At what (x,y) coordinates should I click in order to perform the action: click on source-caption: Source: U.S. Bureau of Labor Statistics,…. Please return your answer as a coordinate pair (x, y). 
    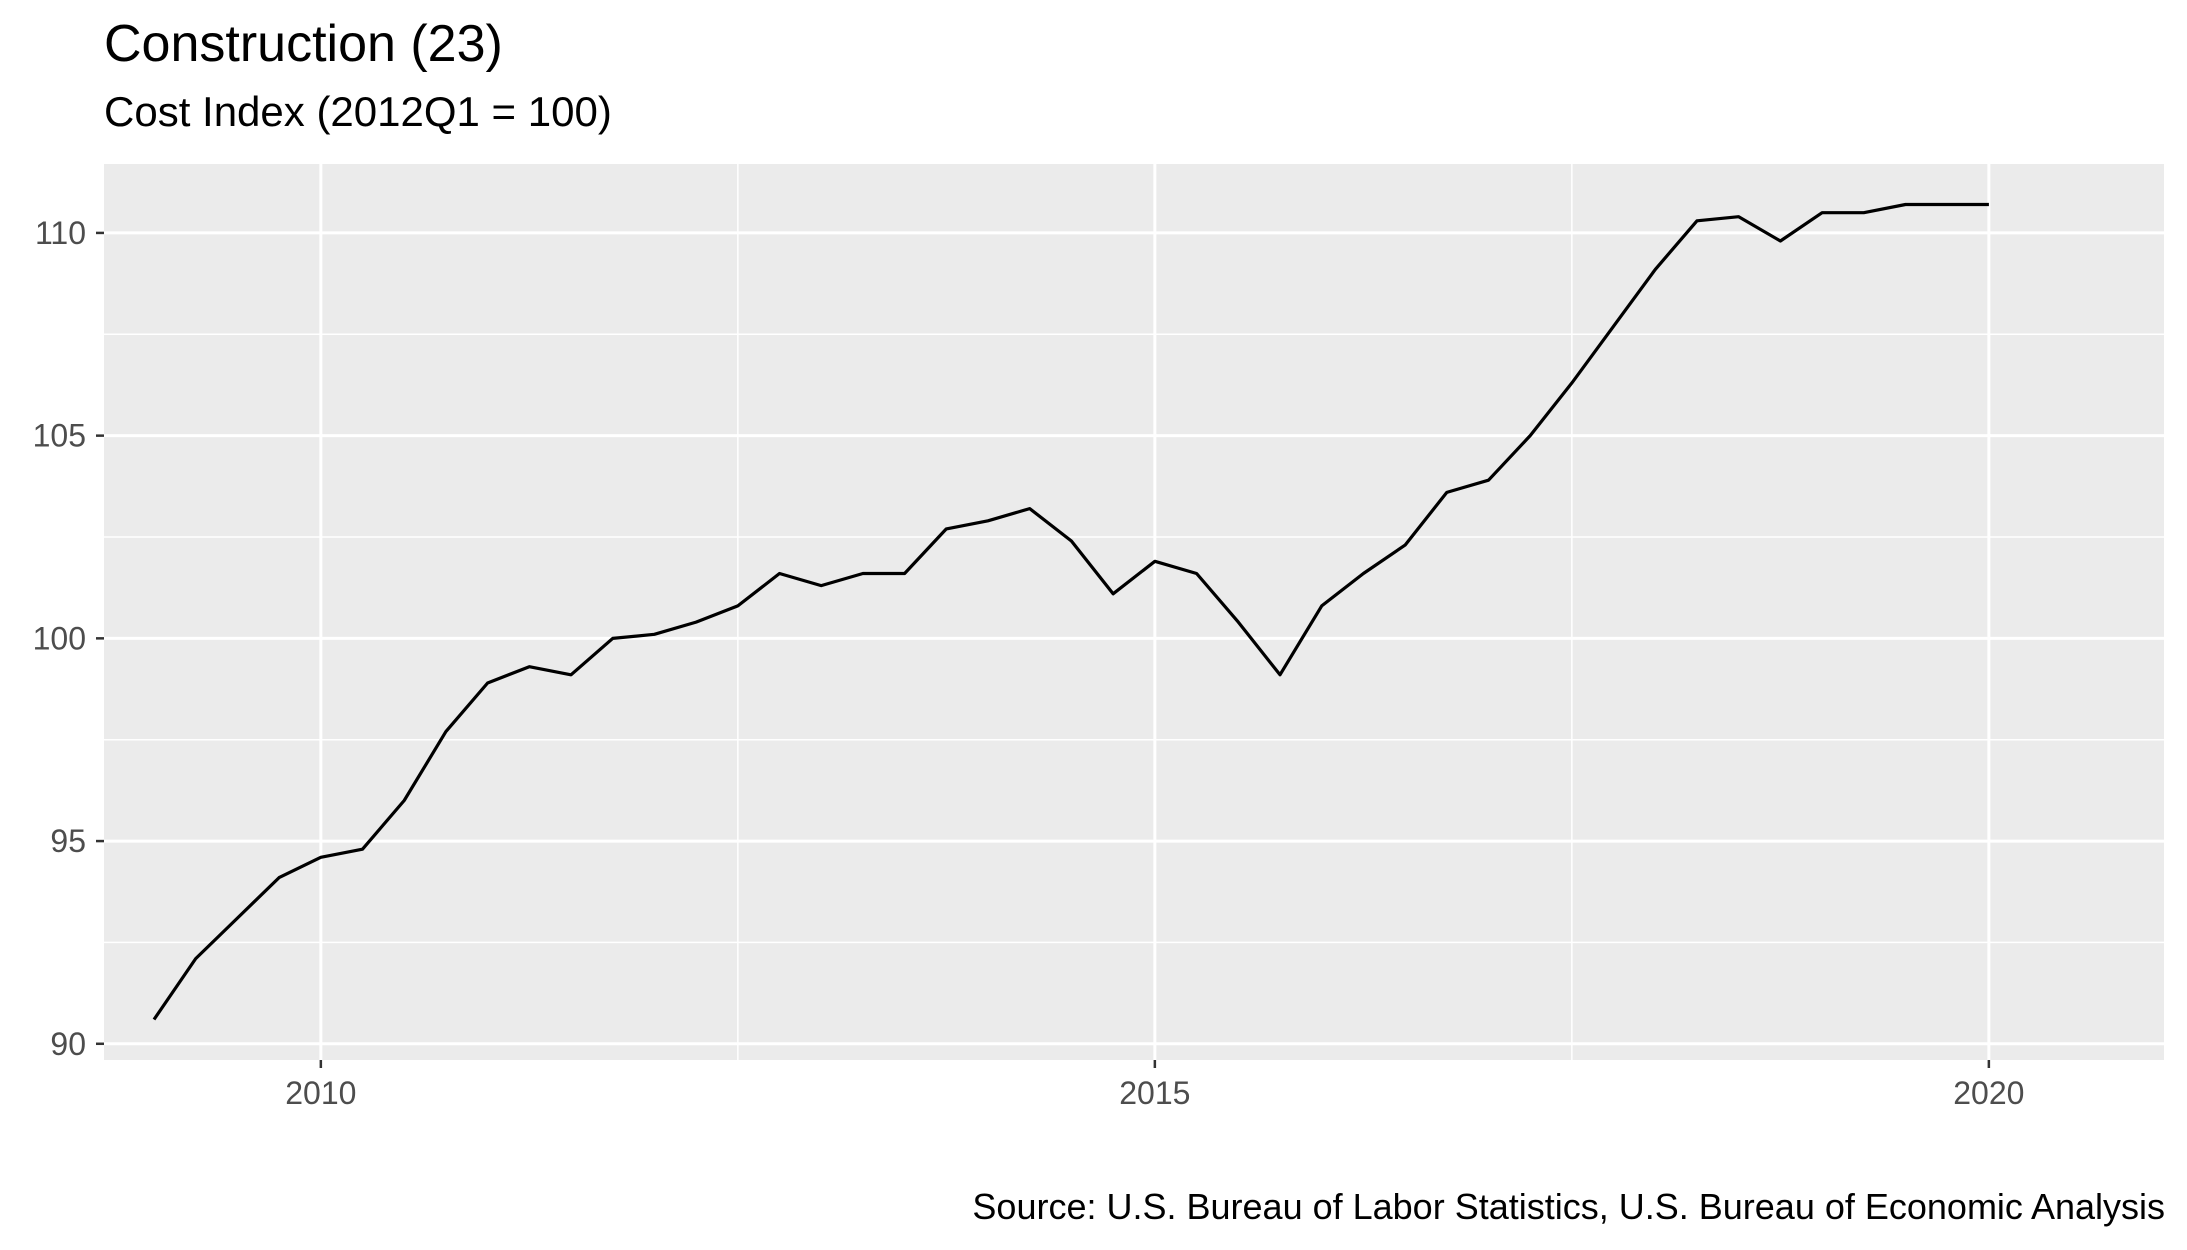
    Looking at the image, I should click on (1568, 1206).